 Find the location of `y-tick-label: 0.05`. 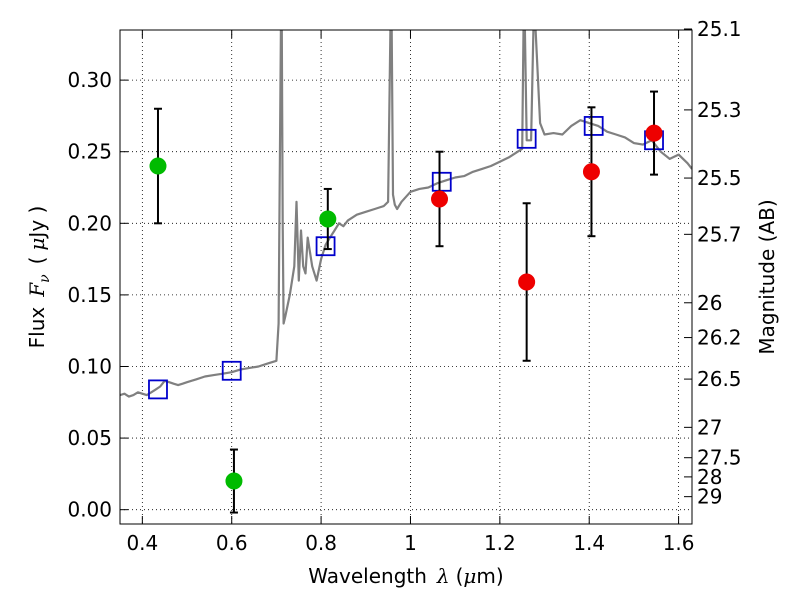

y-tick-label: 0.05 is located at coordinates (89, 438).